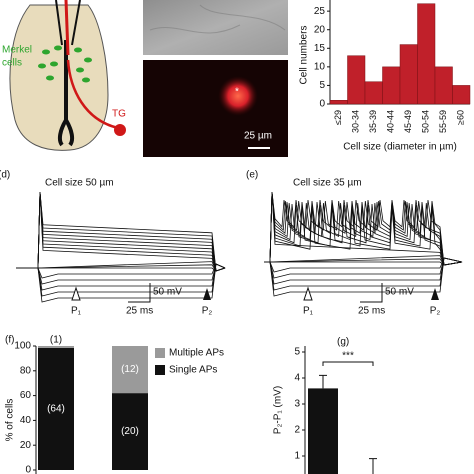 Image resolution: width=474 pixels, height=474 pixels. Describe the element at coordinates (278, 410) in the screenshot. I see `y-axis-label: P₂-P₁ (mV)` at that location.